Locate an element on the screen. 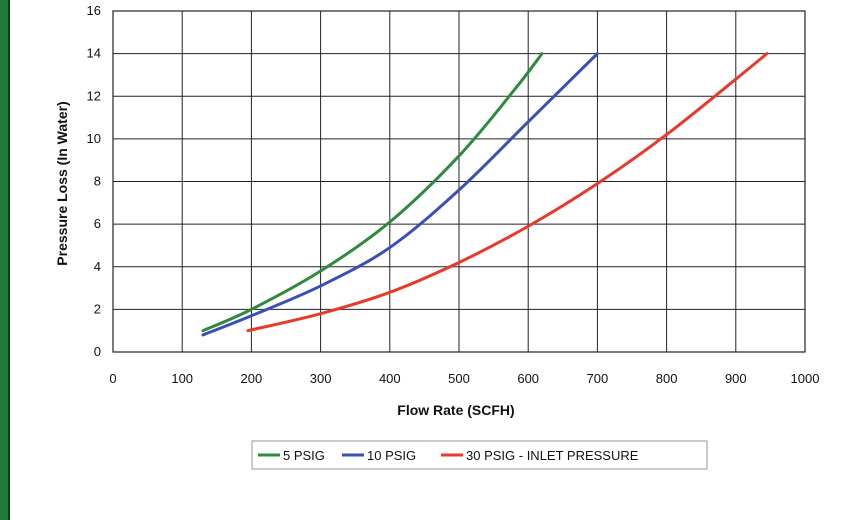 This screenshot has width=867, height=520. y-tick-label: 0 is located at coordinates (97, 351).